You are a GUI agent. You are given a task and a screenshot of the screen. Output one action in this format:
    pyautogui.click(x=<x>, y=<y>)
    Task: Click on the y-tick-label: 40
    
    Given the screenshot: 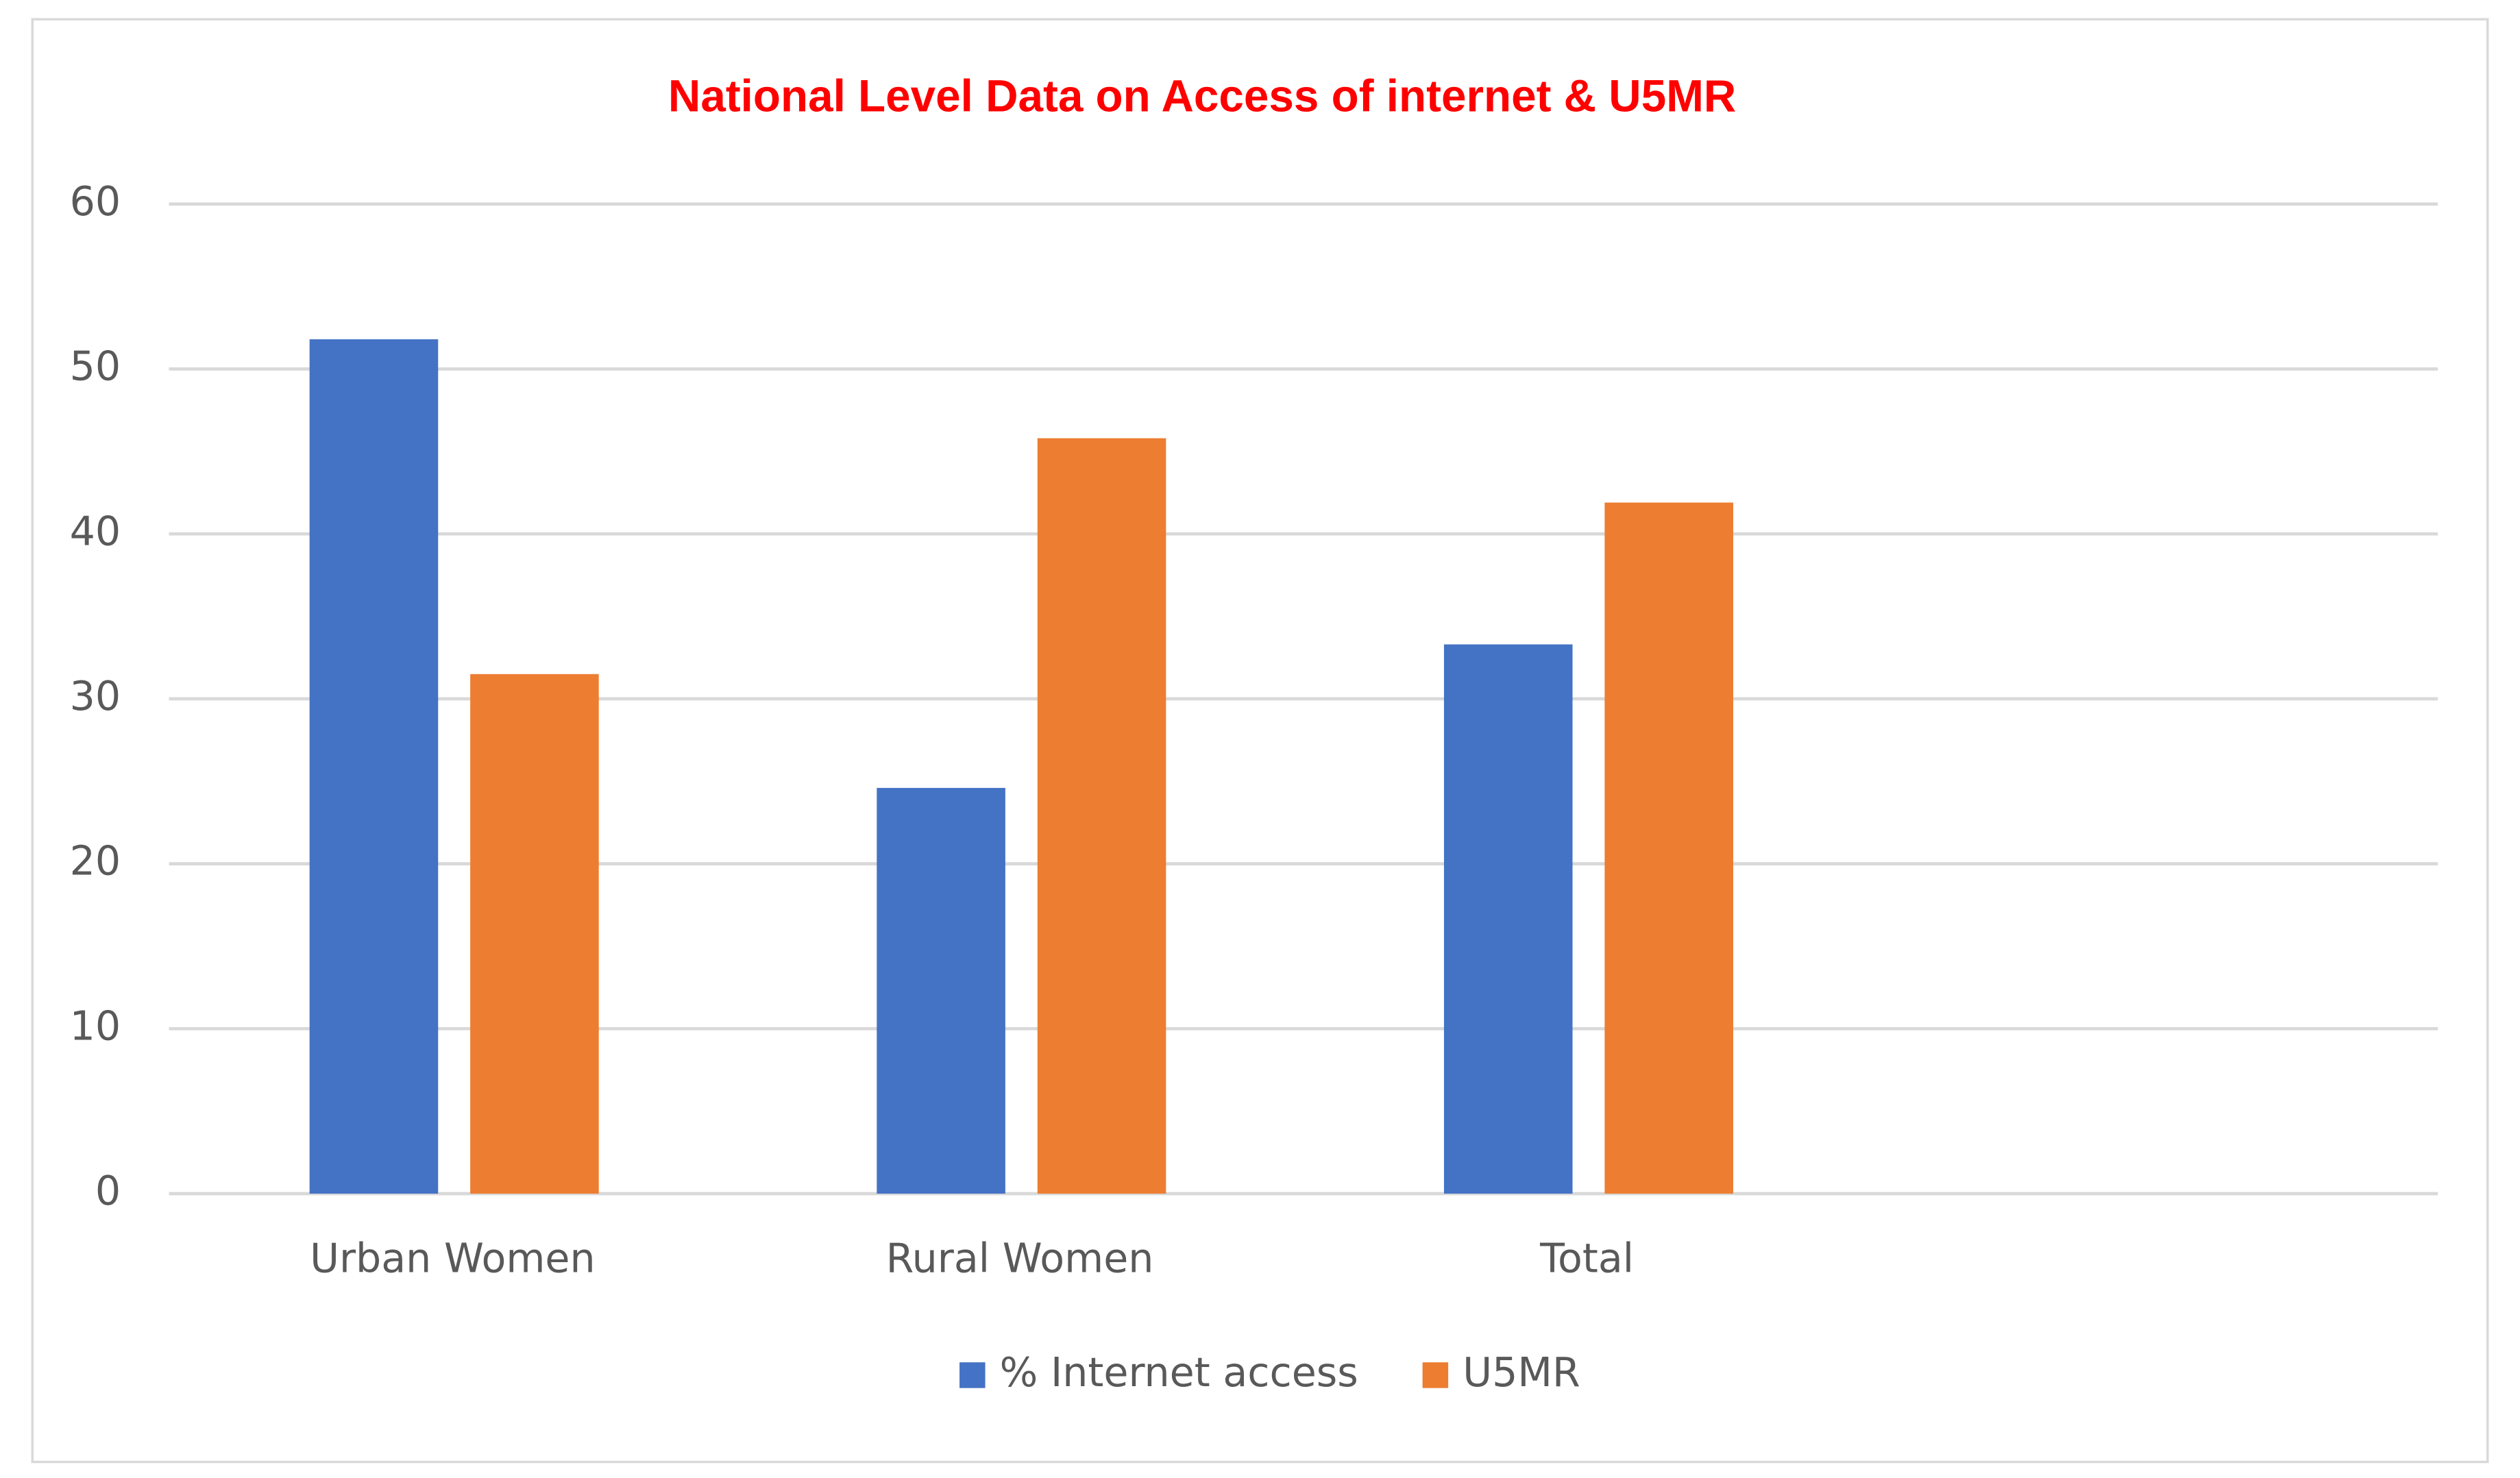 What is the action you would take?
    pyautogui.click(x=95, y=531)
    